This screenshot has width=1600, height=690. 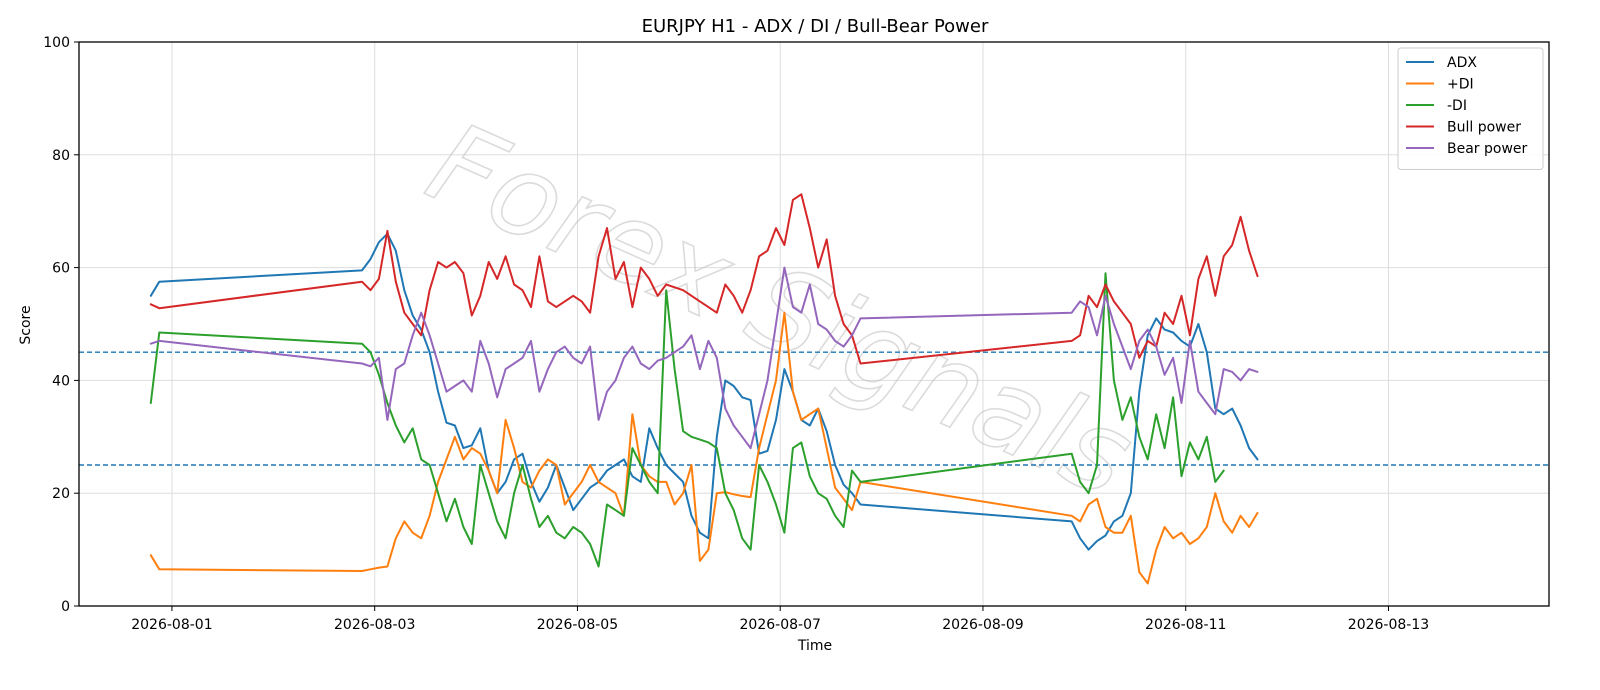 I want to click on legend: ADX +DI -DI Bull power Bear power, so click(x=1470, y=108).